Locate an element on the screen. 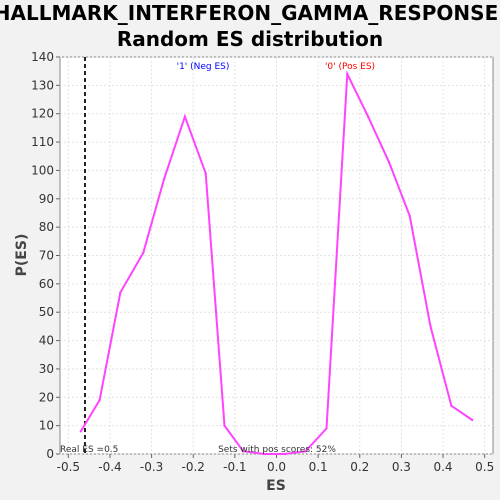 The height and width of the screenshot is (500, 500). pos-es-group-label: '0' (Pos ES) is located at coordinates (350, 67).